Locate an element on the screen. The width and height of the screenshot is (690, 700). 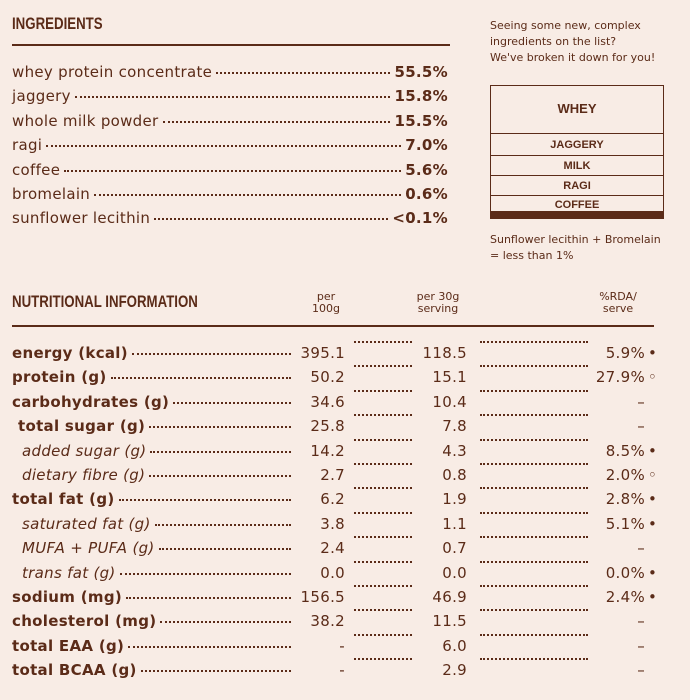
nutrient-name: dietary fibre (g) is located at coordinates (84, 475).